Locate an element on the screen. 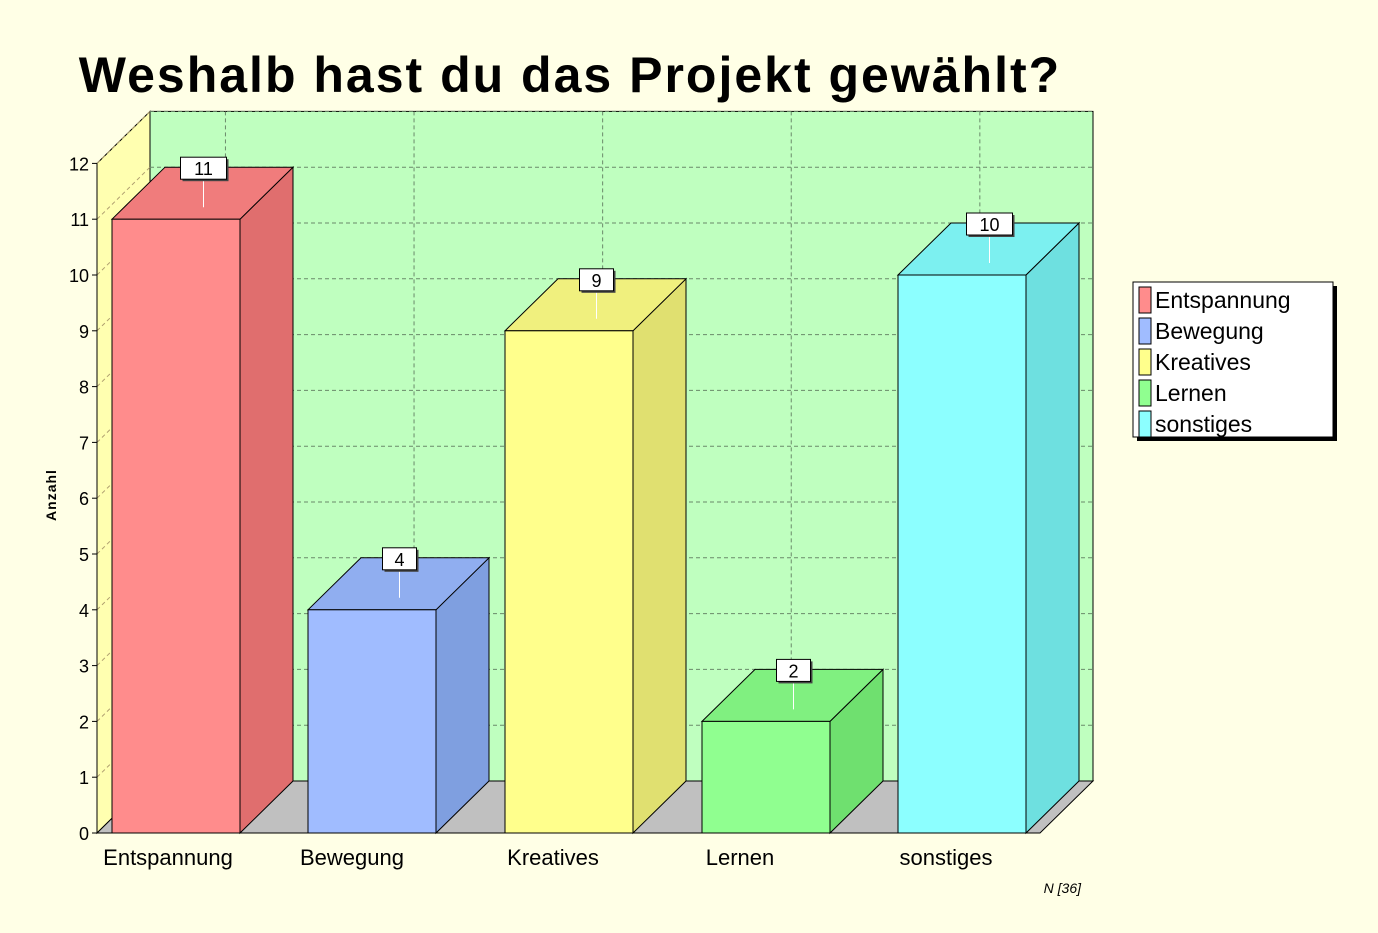 Image resolution: width=1378 pixels, height=933 pixels. x-category-label: Lernen is located at coordinates (740, 857).